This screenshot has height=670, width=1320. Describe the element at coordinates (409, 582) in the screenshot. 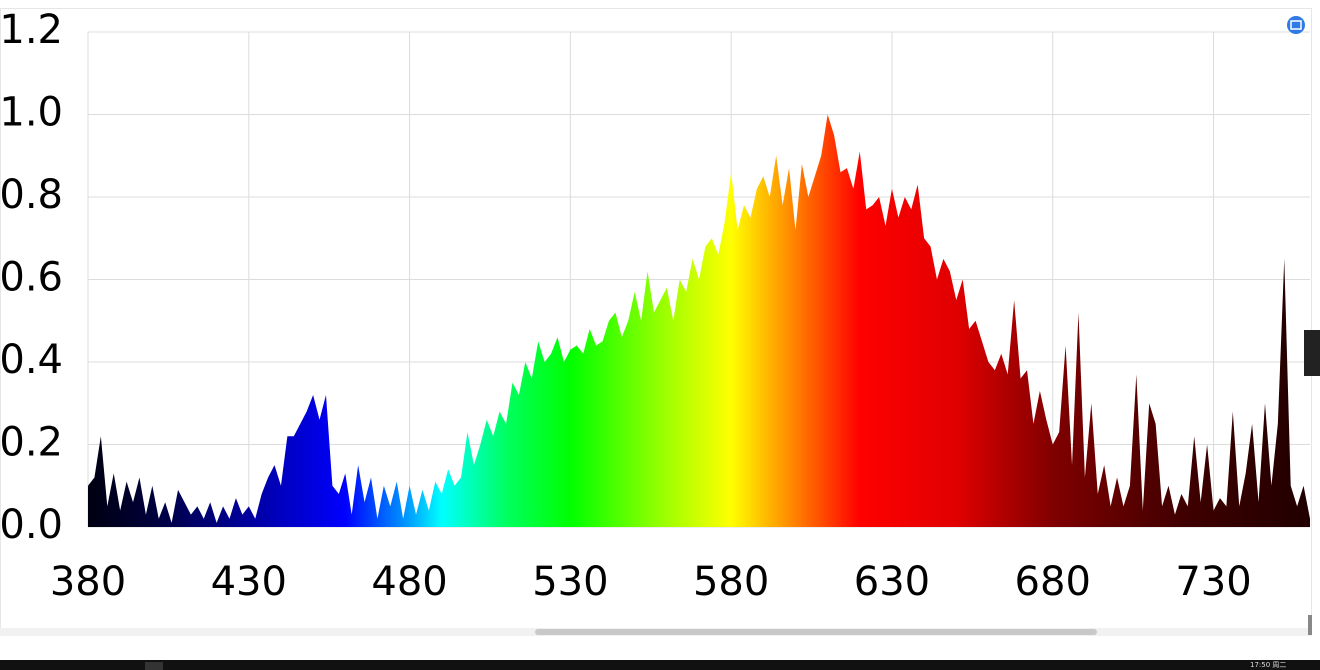

I see `x-tick-label: 480` at that location.